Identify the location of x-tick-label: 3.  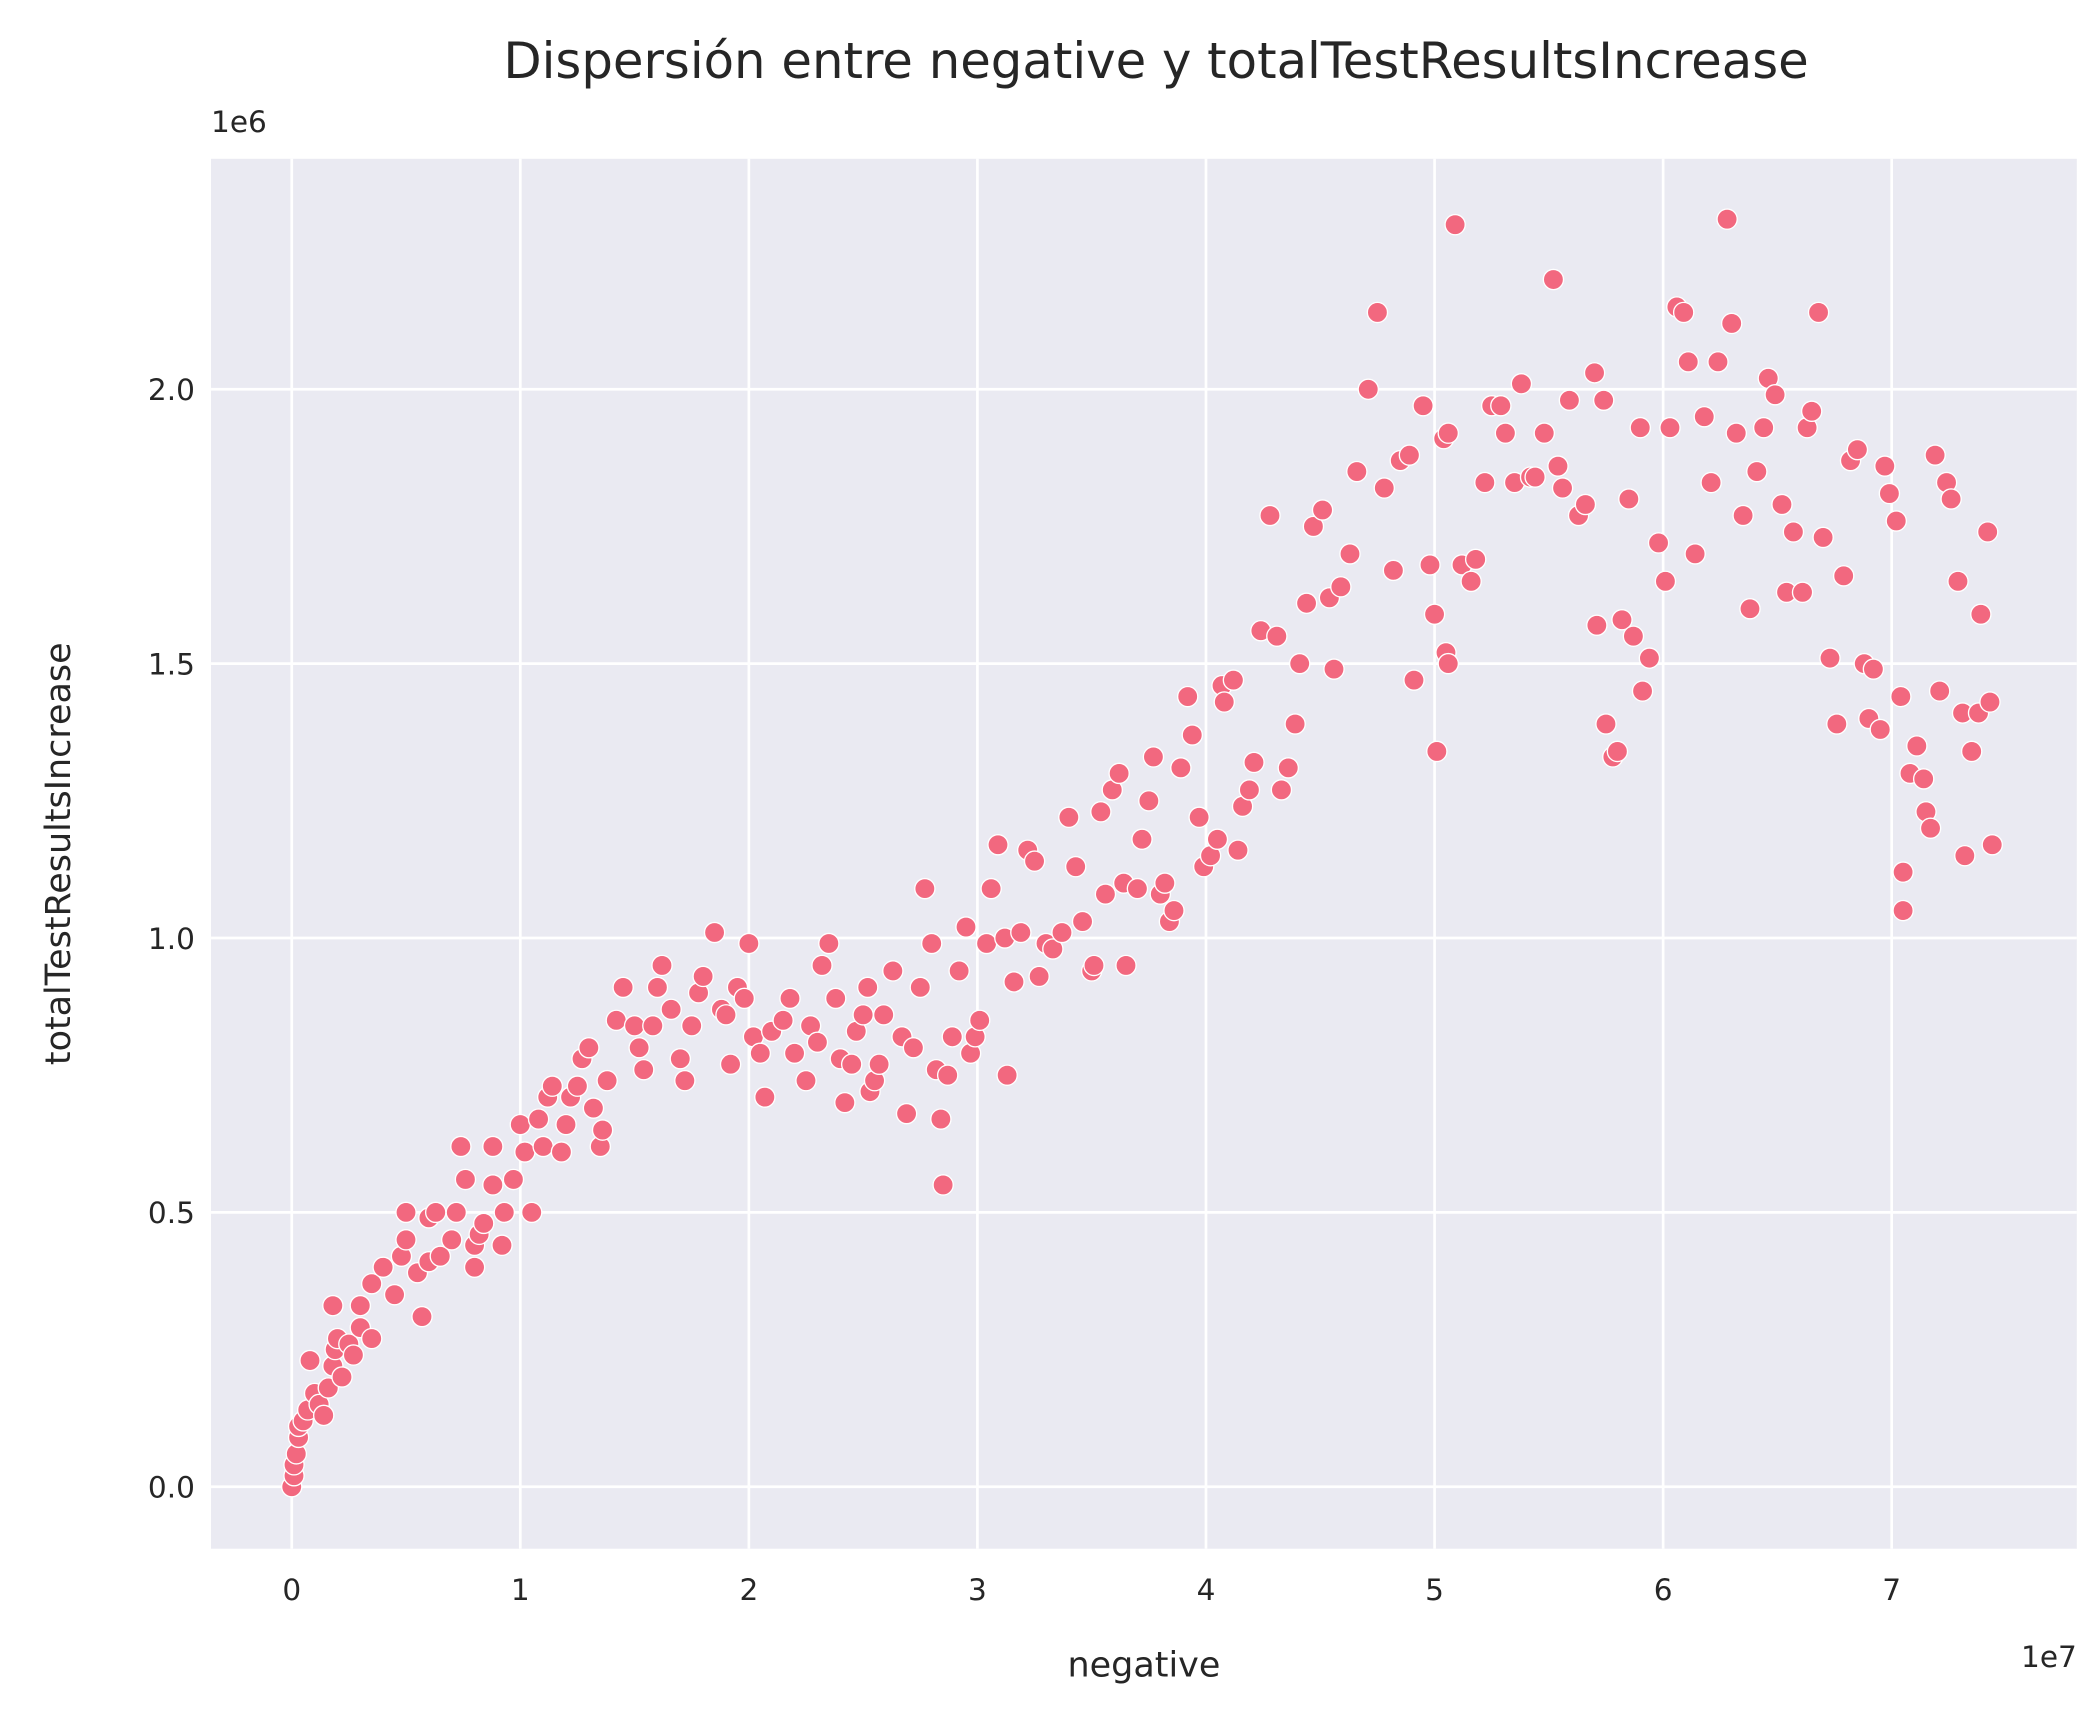
(977, 1590).